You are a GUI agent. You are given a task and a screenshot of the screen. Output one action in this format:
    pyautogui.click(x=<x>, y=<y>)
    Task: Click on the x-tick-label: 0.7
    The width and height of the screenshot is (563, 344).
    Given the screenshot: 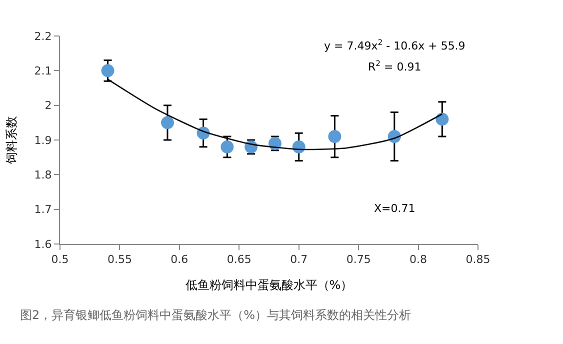 What is the action you would take?
    pyautogui.click(x=299, y=259)
    